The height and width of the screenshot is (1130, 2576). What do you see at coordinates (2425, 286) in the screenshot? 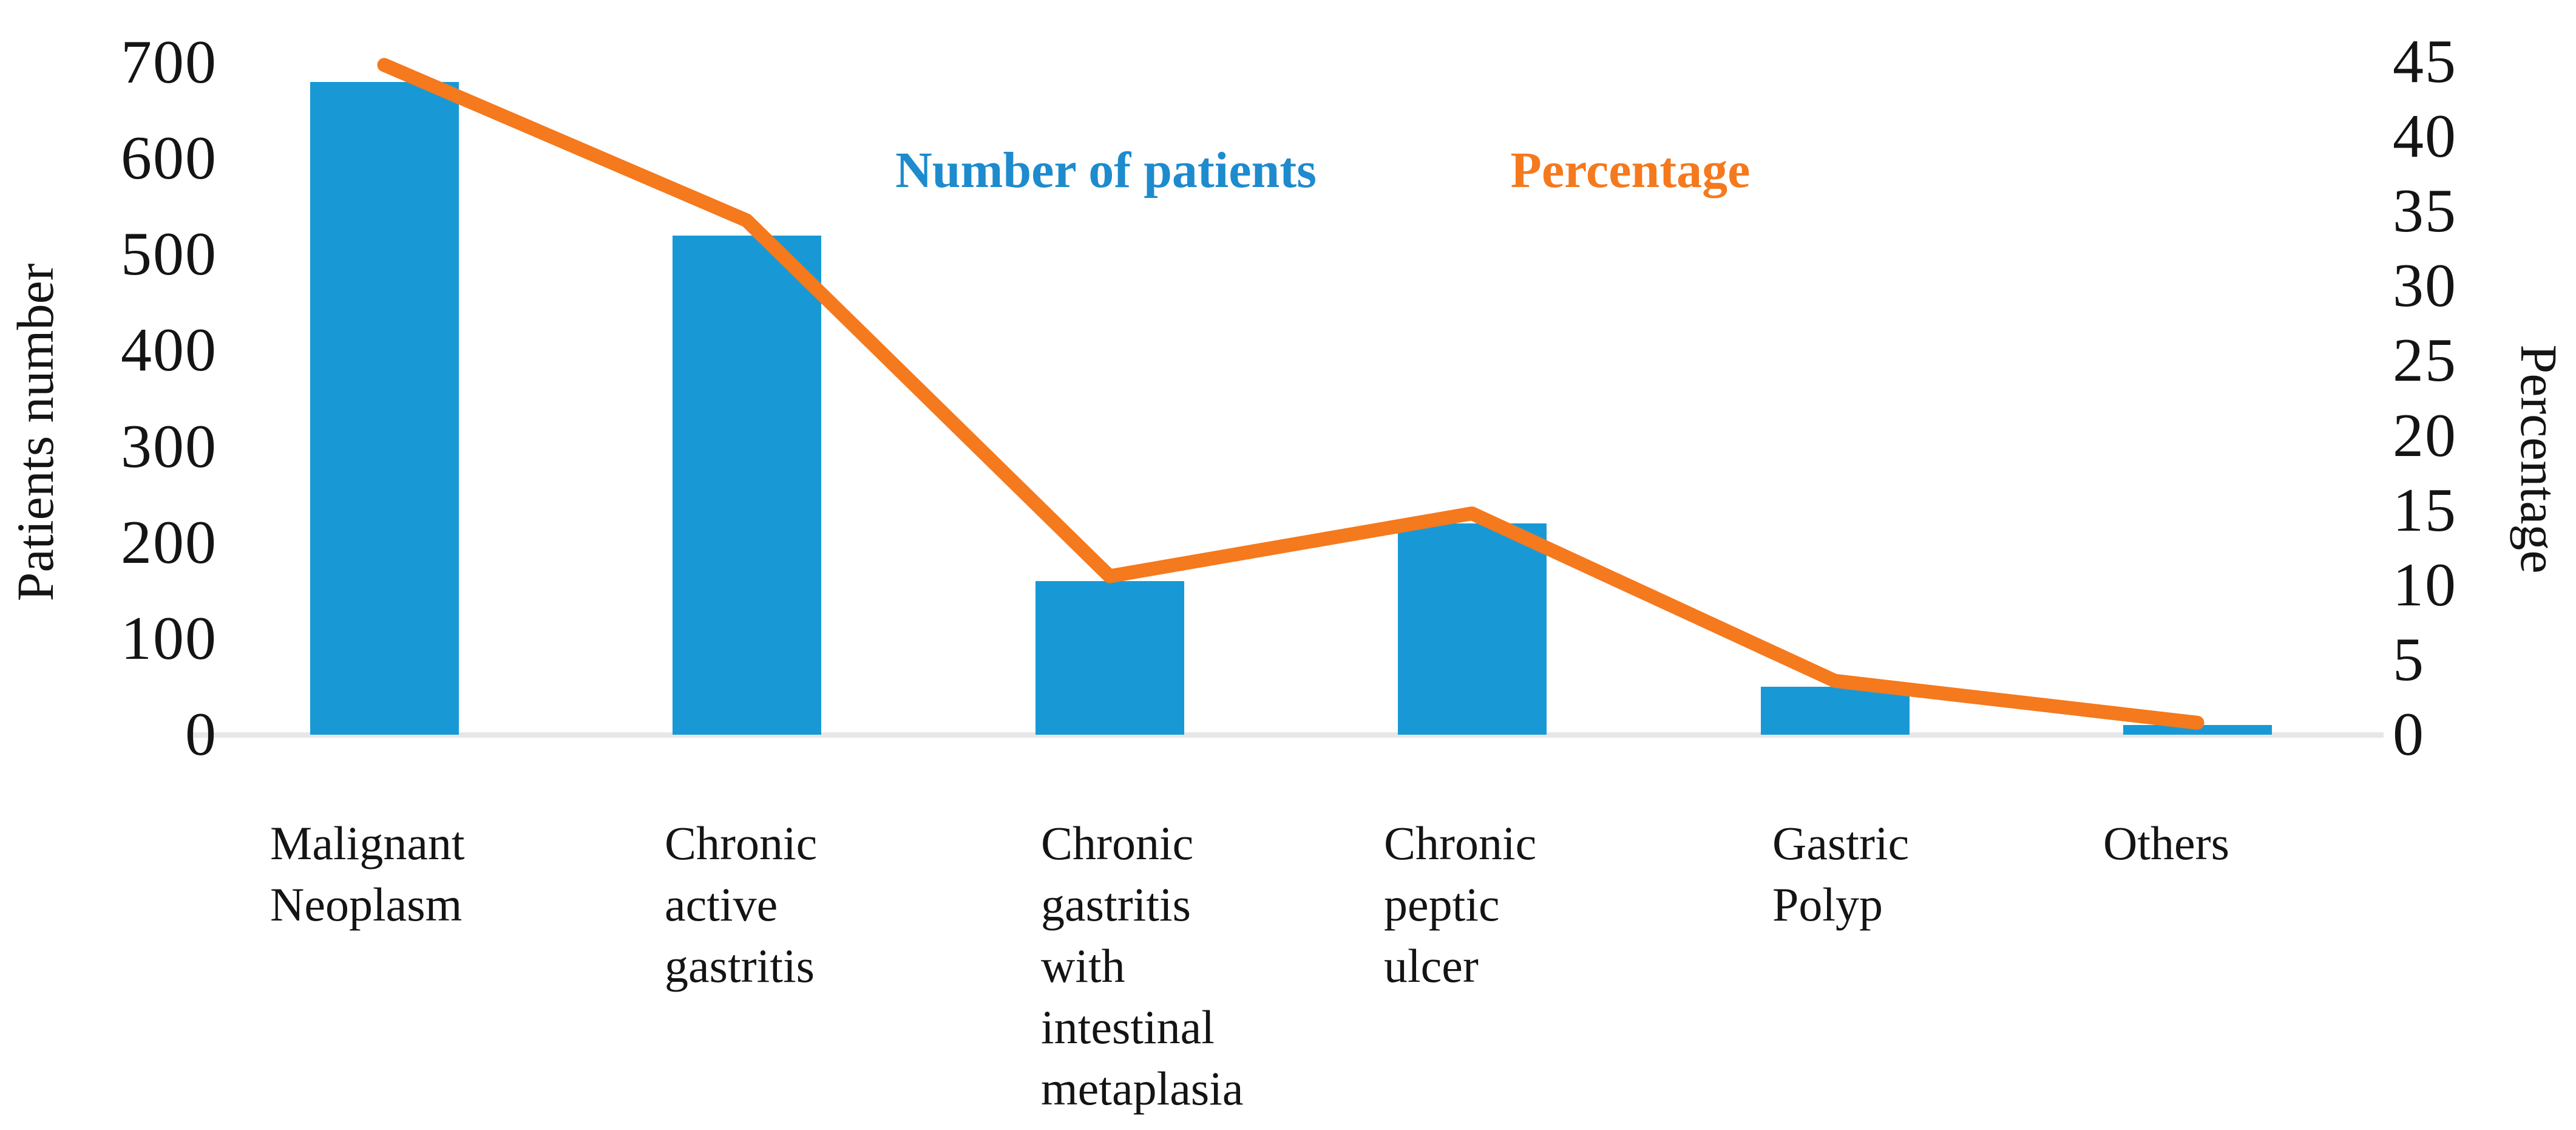
I see `right-axis-tick-30: 30` at bounding box center [2425, 286].